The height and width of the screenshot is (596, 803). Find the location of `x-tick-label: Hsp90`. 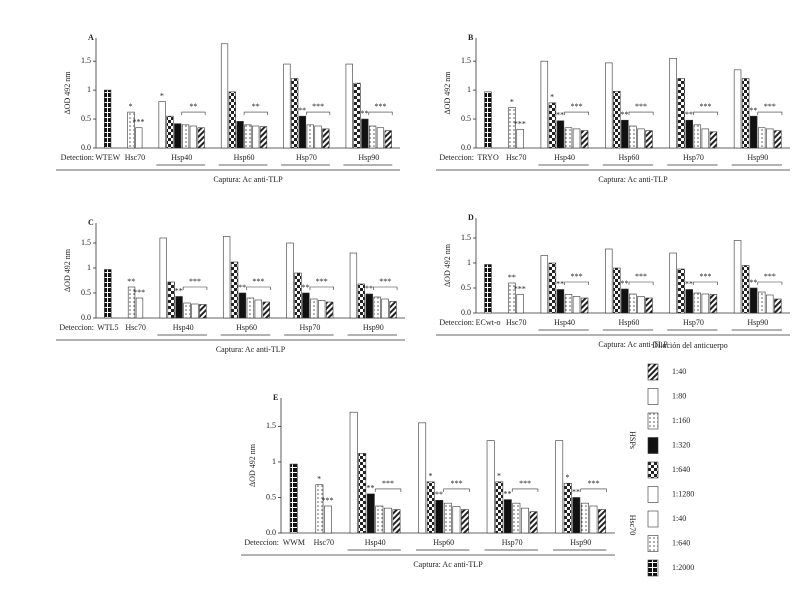

x-tick-label: Hsp90 is located at coordinates (368, 157).